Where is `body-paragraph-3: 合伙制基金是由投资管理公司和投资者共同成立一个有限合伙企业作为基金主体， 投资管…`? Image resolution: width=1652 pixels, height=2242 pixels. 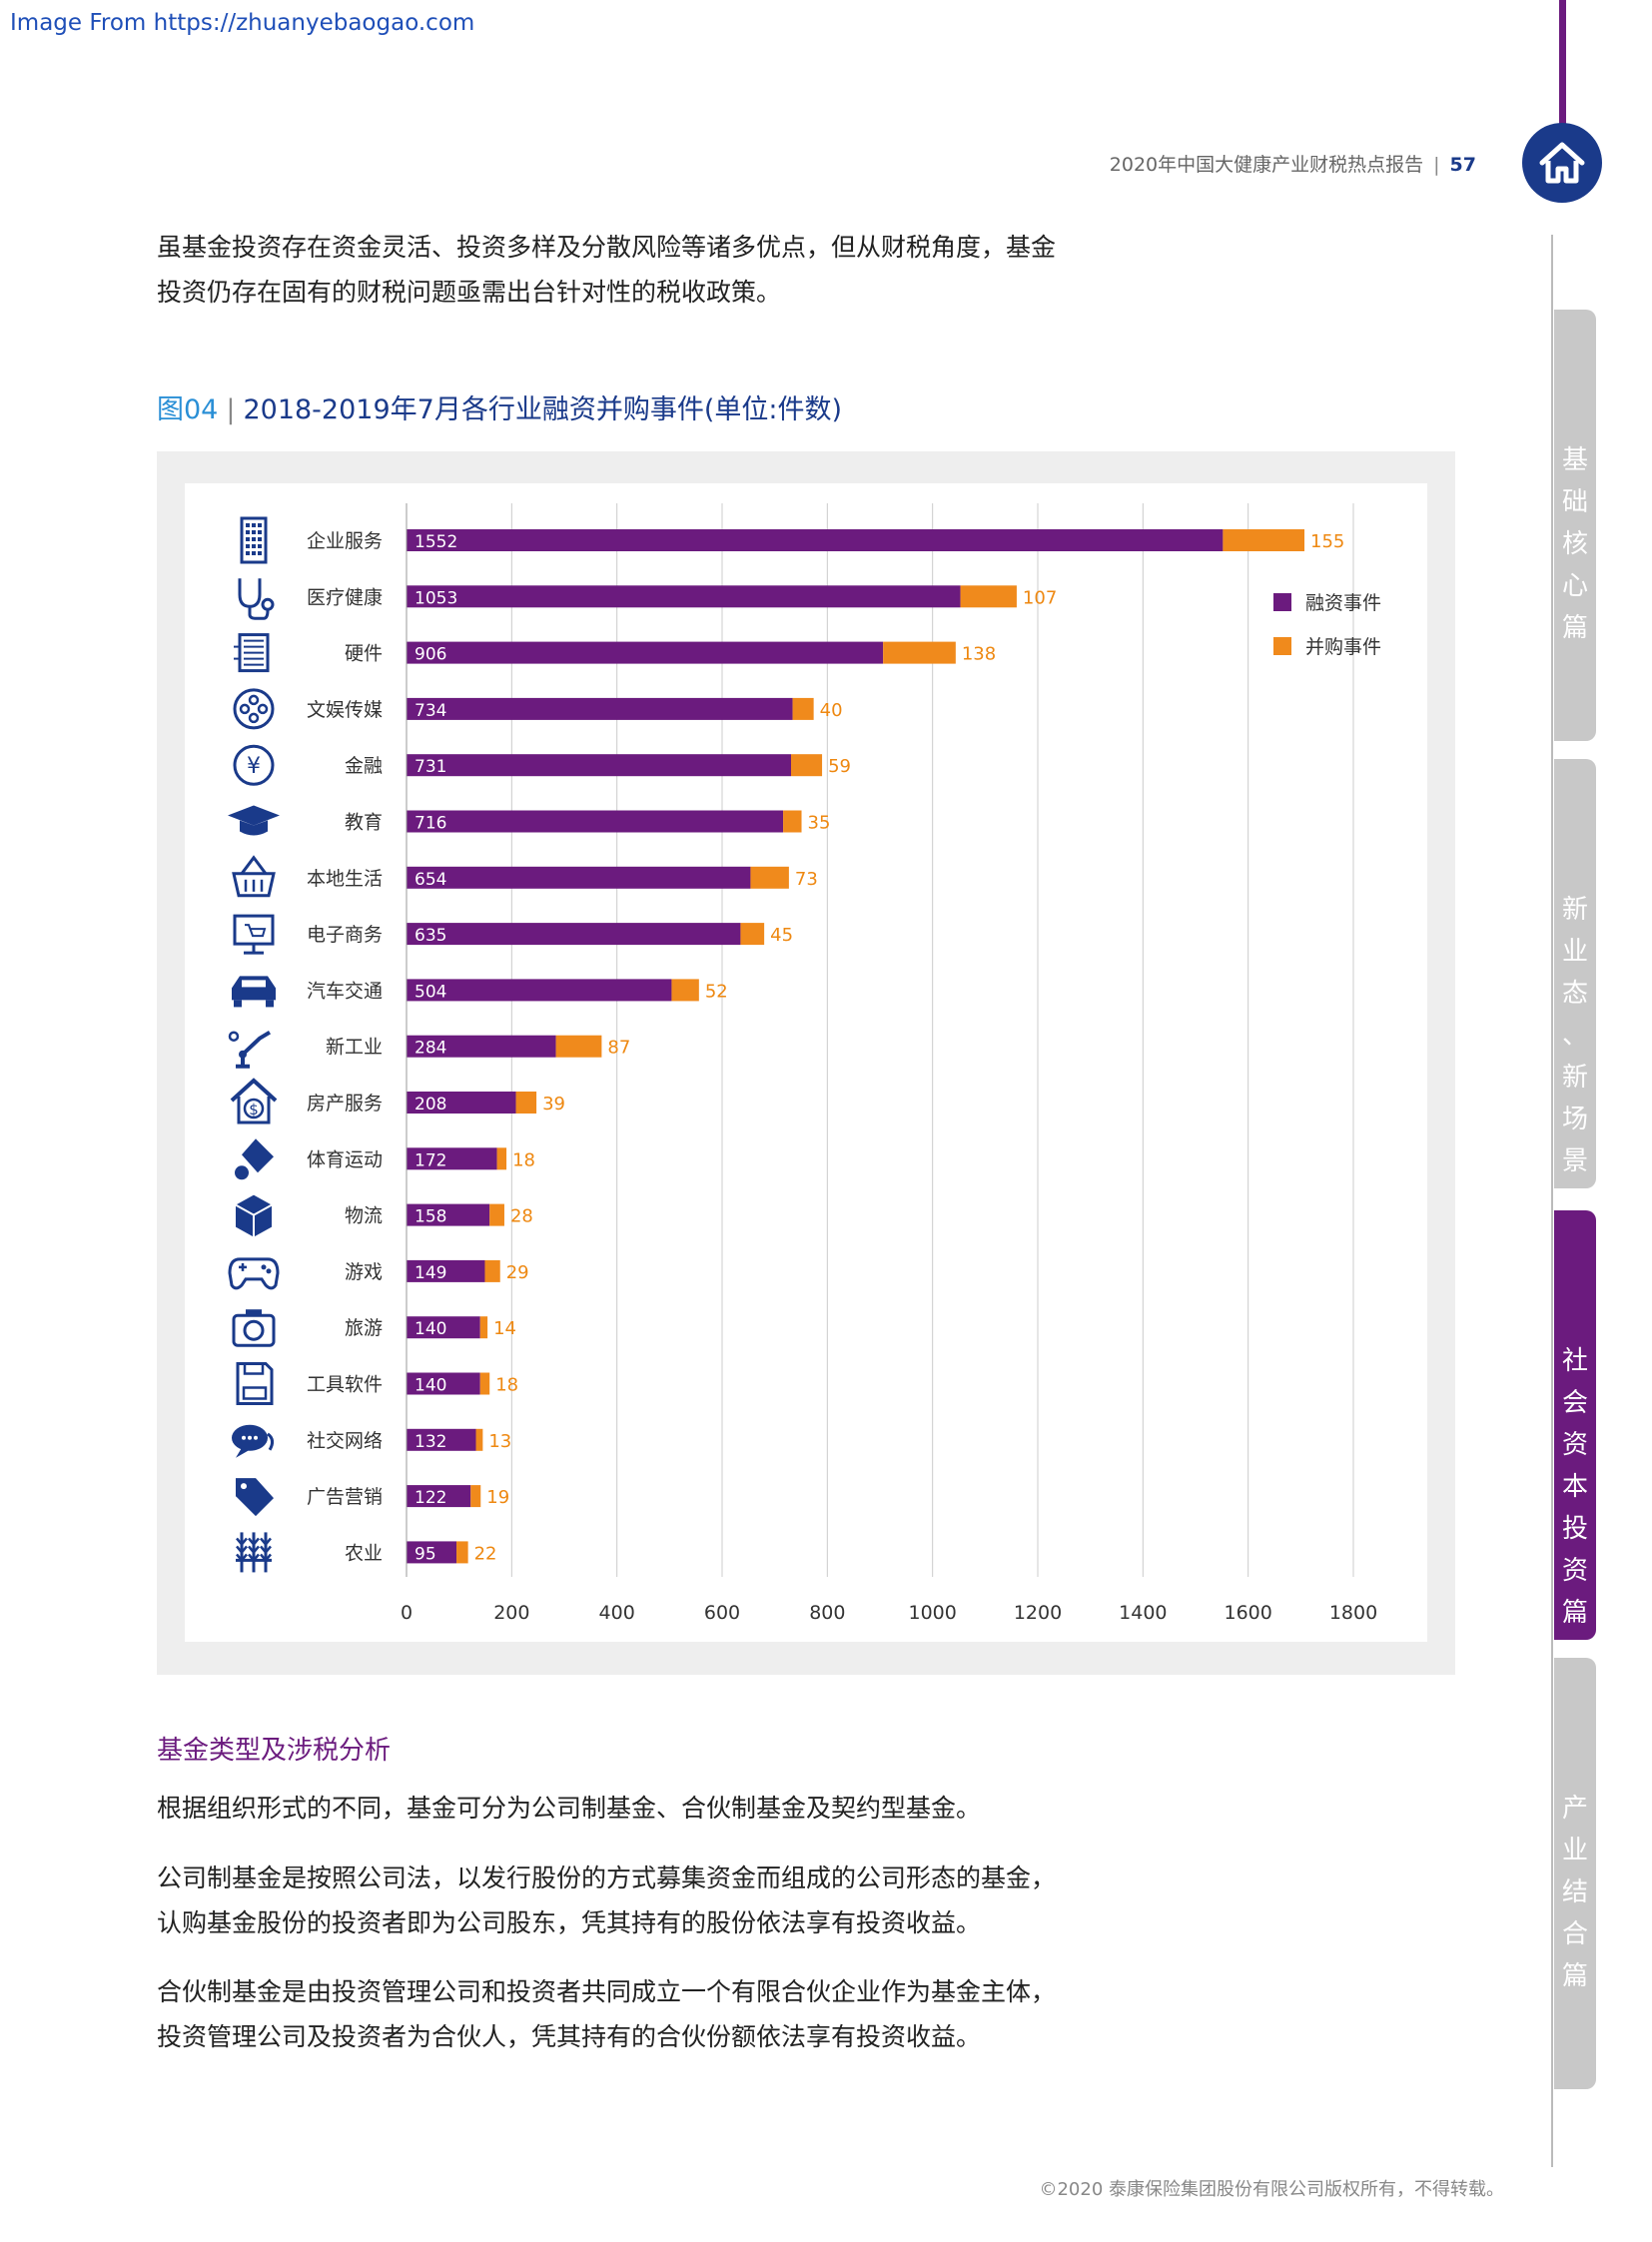 body-paragraph-3: 合伙制基金是由投资管理公司和投资者共同成立一个有限合伙企业作为基金主体， 投资管… is located at coordinates (636, 2014).